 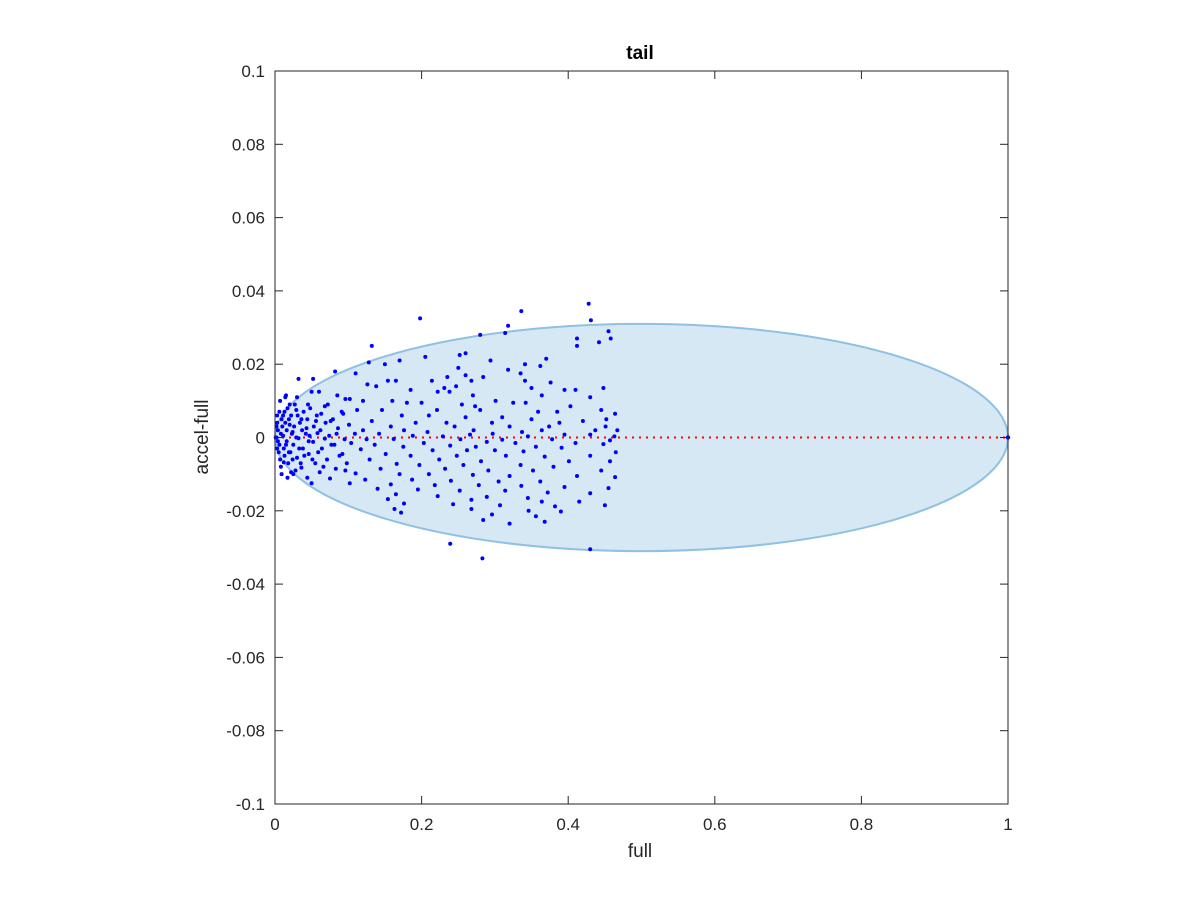 I want to click on x-axis-label: full, so click(x=640, y=851).